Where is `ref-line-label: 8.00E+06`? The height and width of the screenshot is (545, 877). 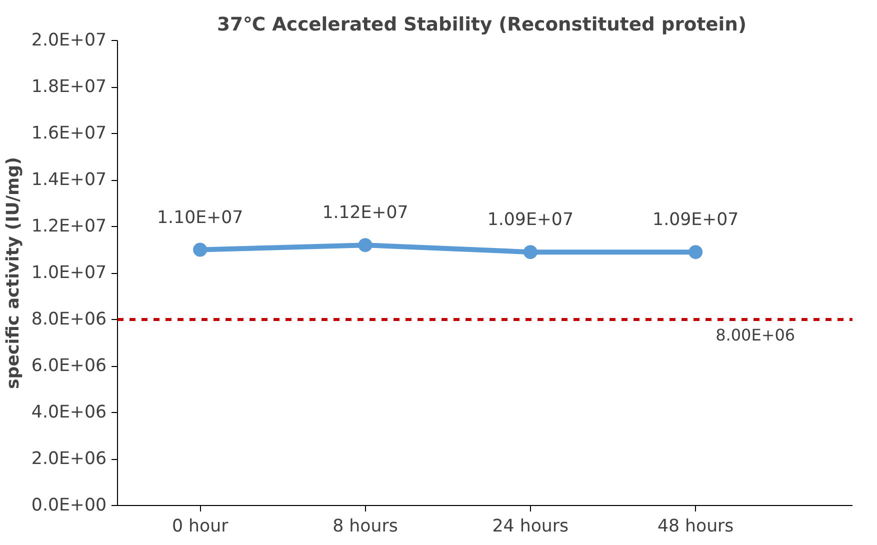 ref-line-label: 8.00E+06 is located at coordinates (756, 335).